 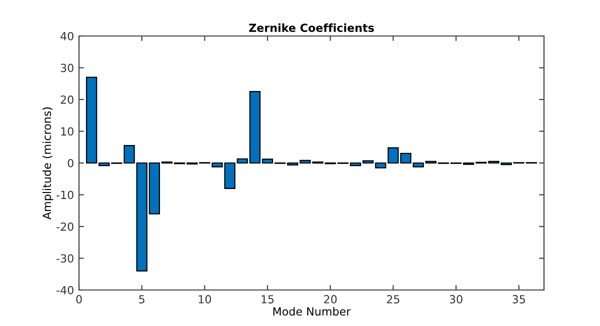 What do you see at coordinates (79, 299) in the screenshot?
I see `x-tick-label: 0` at bounding box center [79, 299].